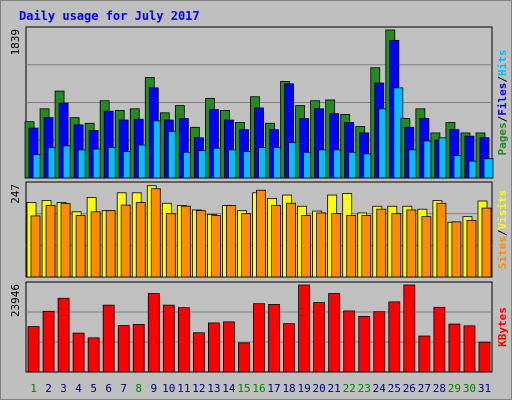  What do you see at coordinates (48, 388) in the screenshot?
I see `x-tick-label-day-2: 2` at bounding box center [48, 388].